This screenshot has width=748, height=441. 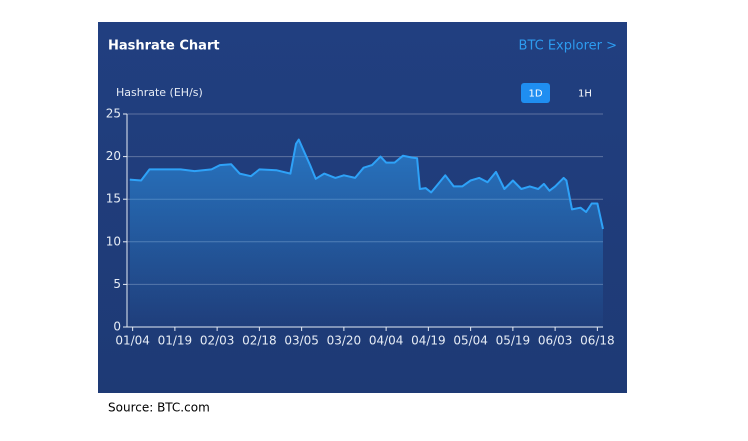 I want to click on x-tick-label: 01/04, so click(x=132, y=341).